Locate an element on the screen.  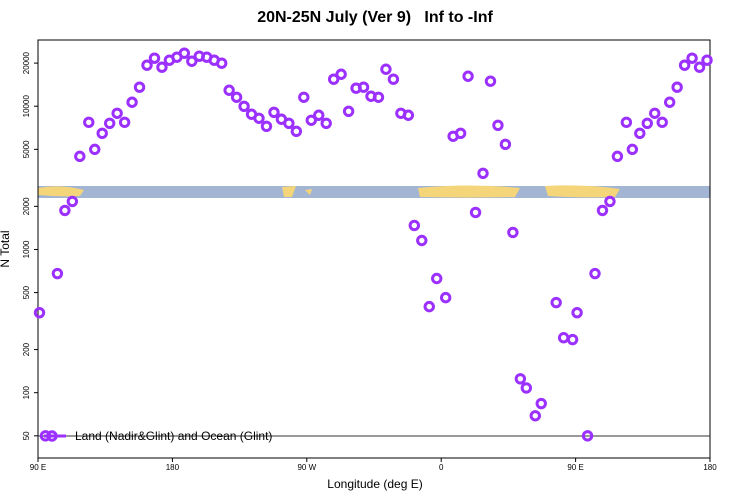
y-tick-label: 10000 is located at coordinates (26, 106).